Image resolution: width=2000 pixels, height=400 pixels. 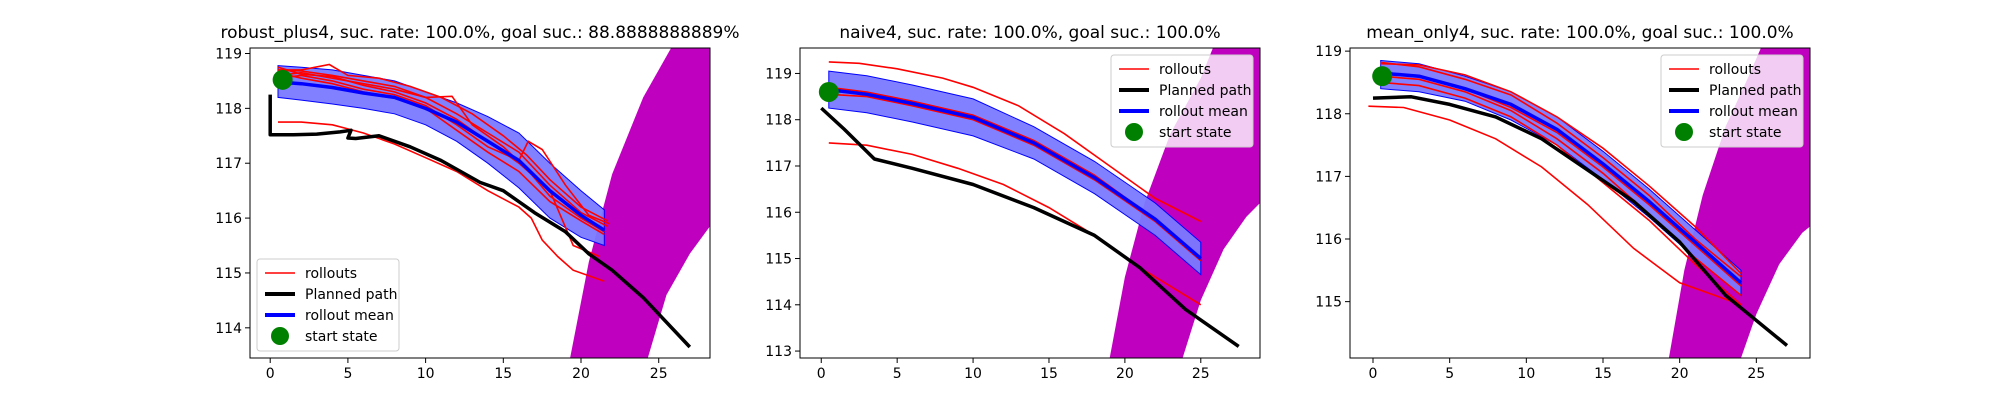 I want to click on obstacle-region, so click(x=640, y=203).